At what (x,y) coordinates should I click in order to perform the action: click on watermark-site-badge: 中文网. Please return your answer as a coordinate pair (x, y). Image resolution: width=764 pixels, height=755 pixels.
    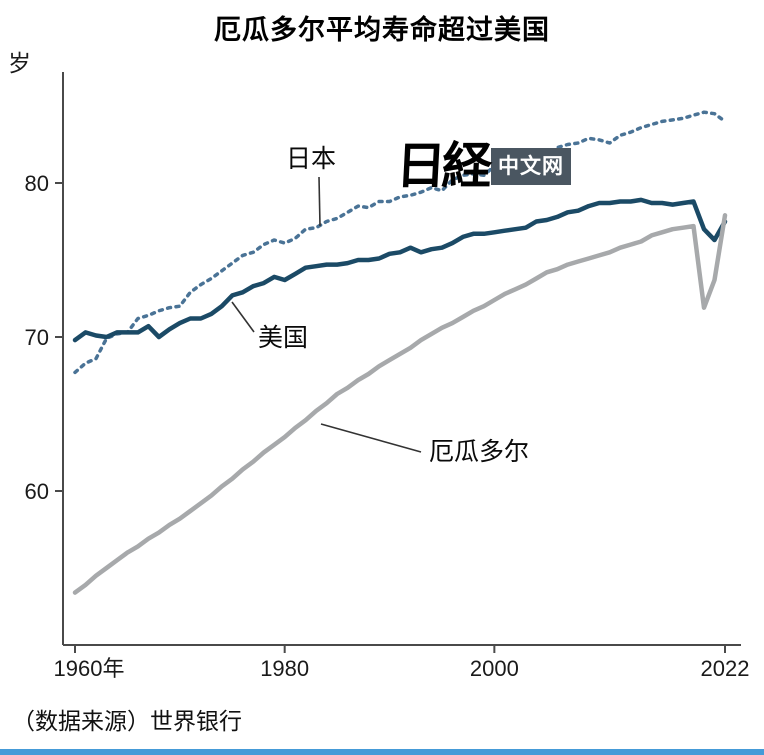
    Looking at the image, I should click on (531, 166).